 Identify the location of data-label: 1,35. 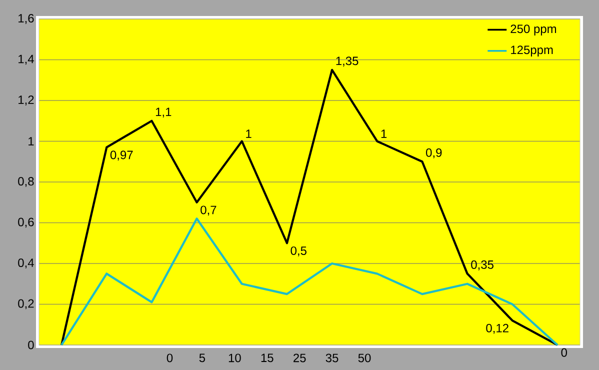
(347, 61).